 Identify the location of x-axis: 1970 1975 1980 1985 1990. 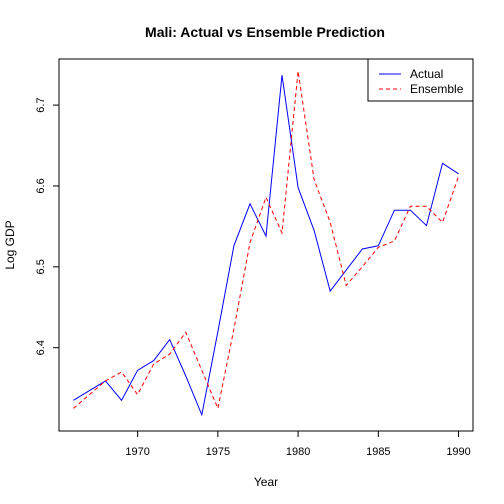
(298, 444).